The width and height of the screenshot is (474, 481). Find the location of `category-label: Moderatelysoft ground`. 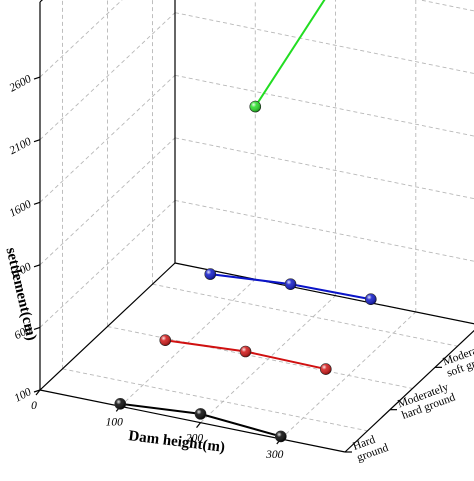

category-label: Moderatelysoft ground is located at coordinates (457, 359).